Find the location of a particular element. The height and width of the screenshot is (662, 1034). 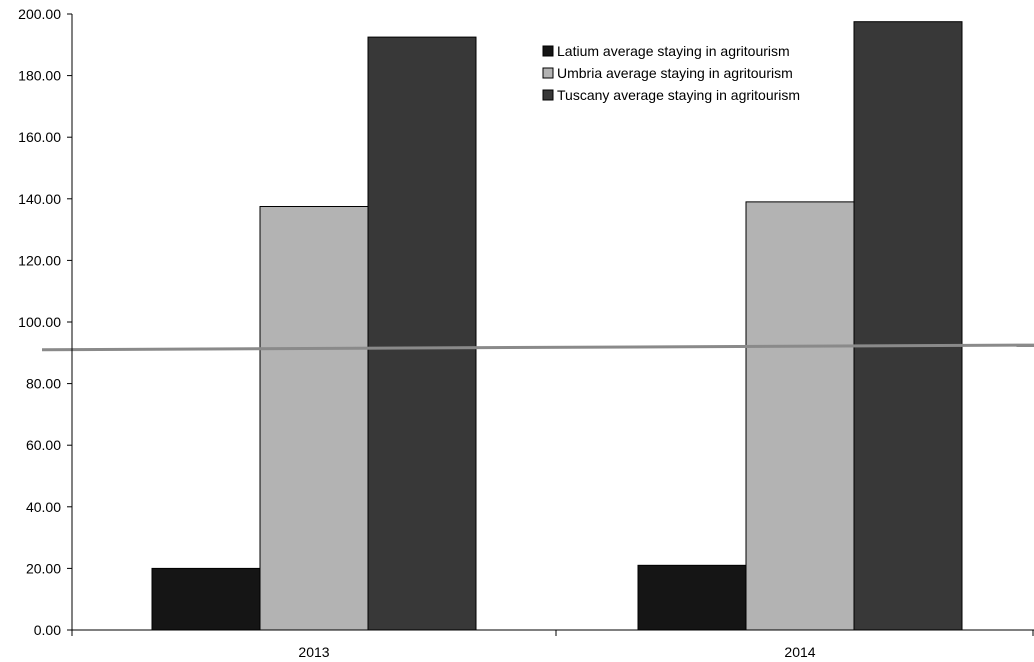

bar-series-3-2014 is located at coordinates (908, 326).